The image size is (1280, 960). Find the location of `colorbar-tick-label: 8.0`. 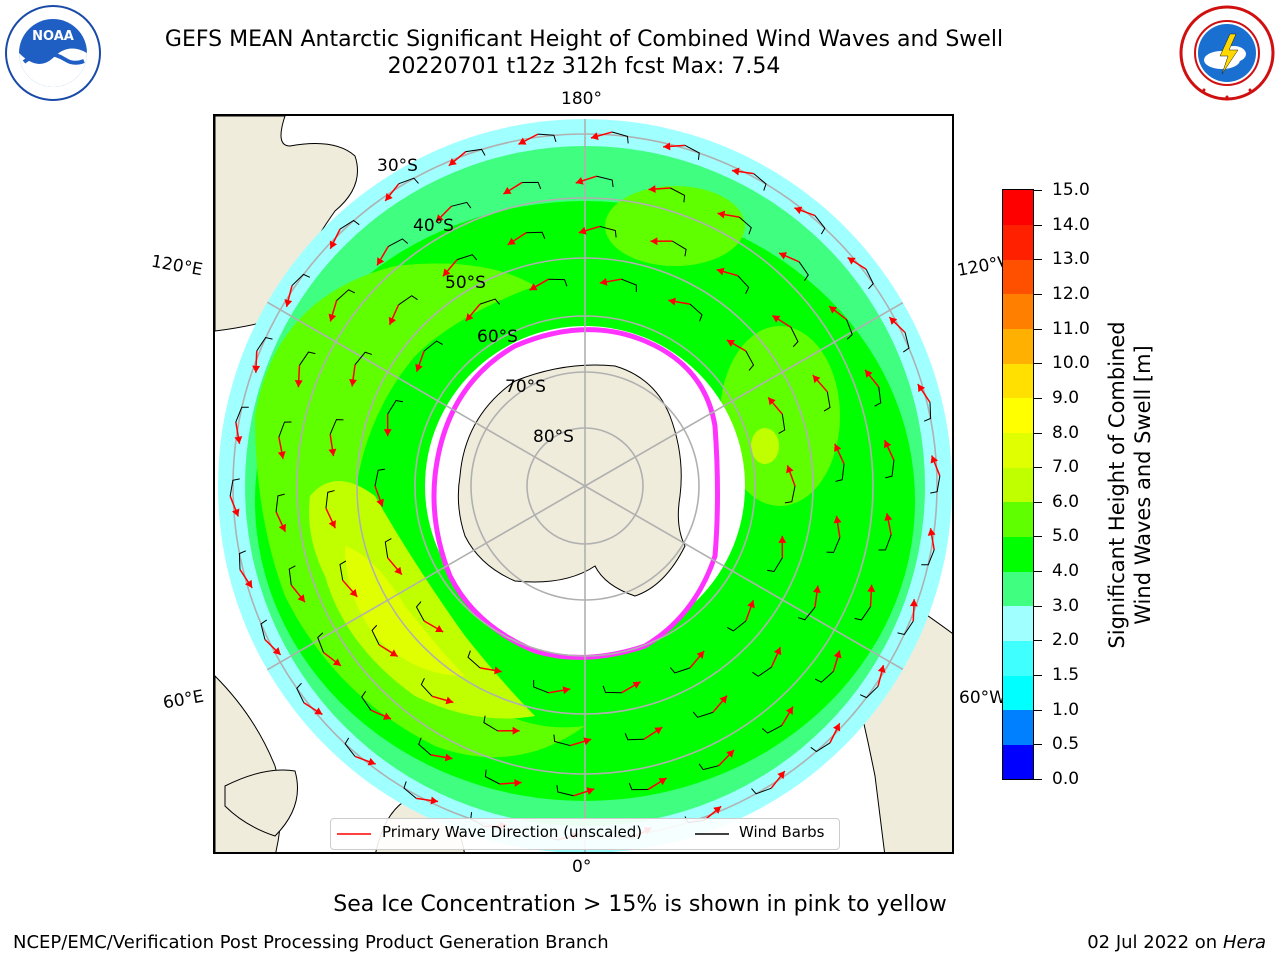

colorbar-tick-label: 8.0 is located at coordinates (1066, 432).